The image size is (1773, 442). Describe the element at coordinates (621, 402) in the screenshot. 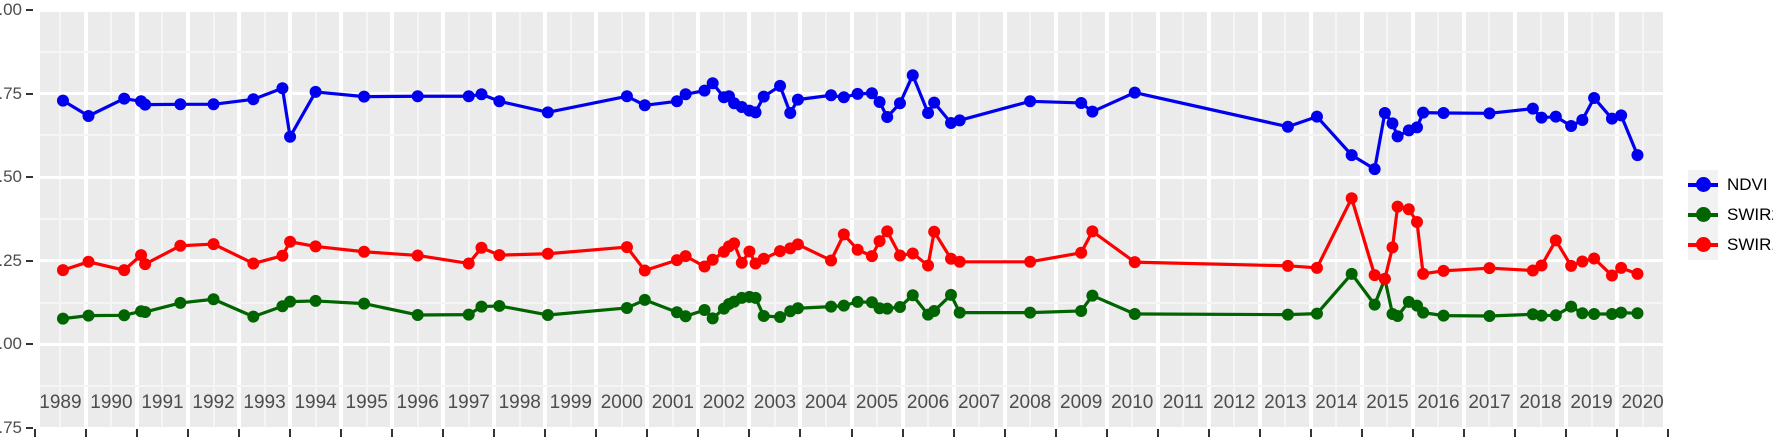

I see `x-tick-label: 2000` at that location.